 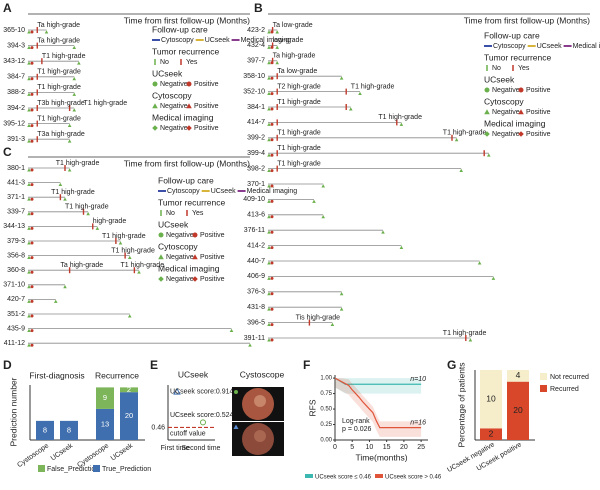 I want to click on score-point, so click(x=177, y=391).